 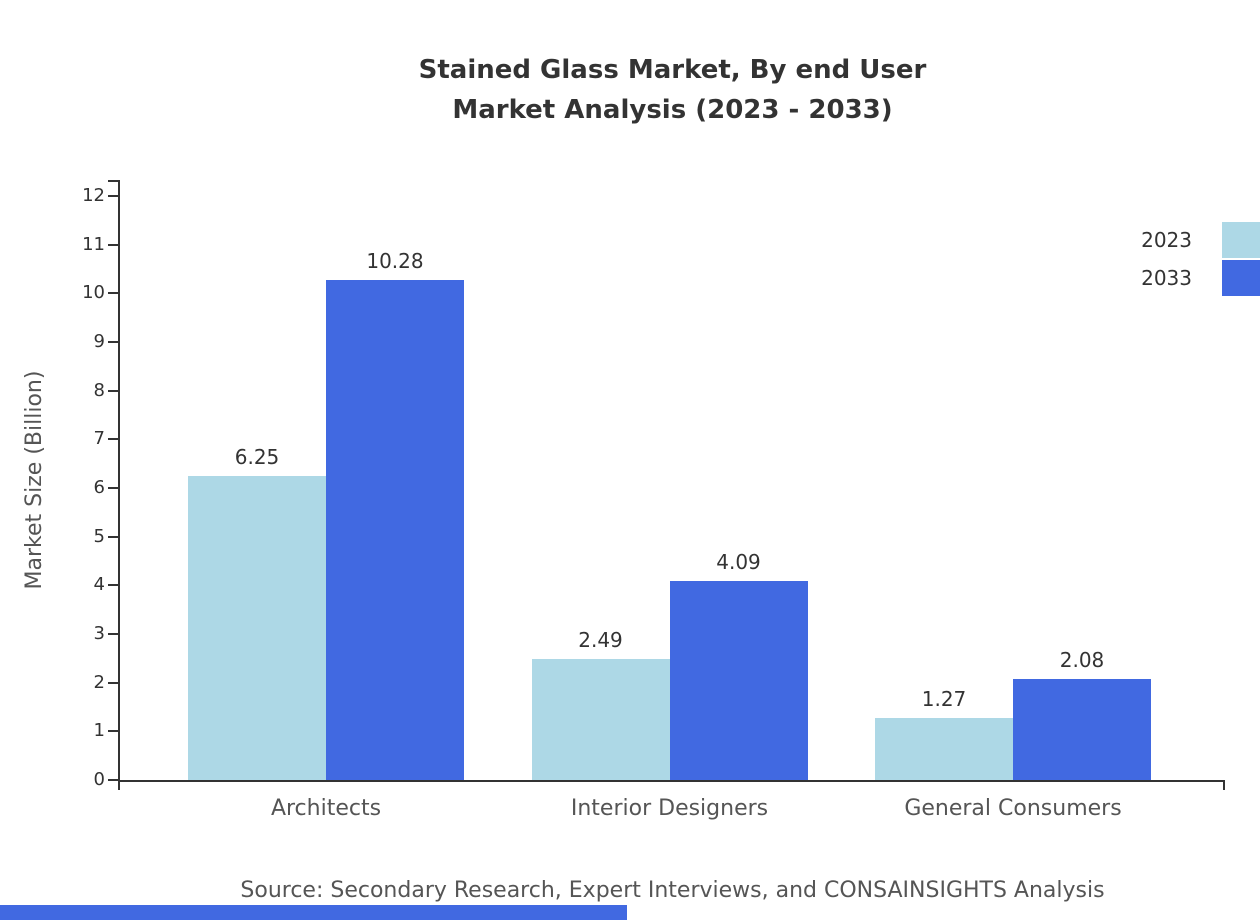 What do you see at coordinates (669, 808) in the screenshot?
I see `category-label: Interior Designers` at bounding box center [669, 808].